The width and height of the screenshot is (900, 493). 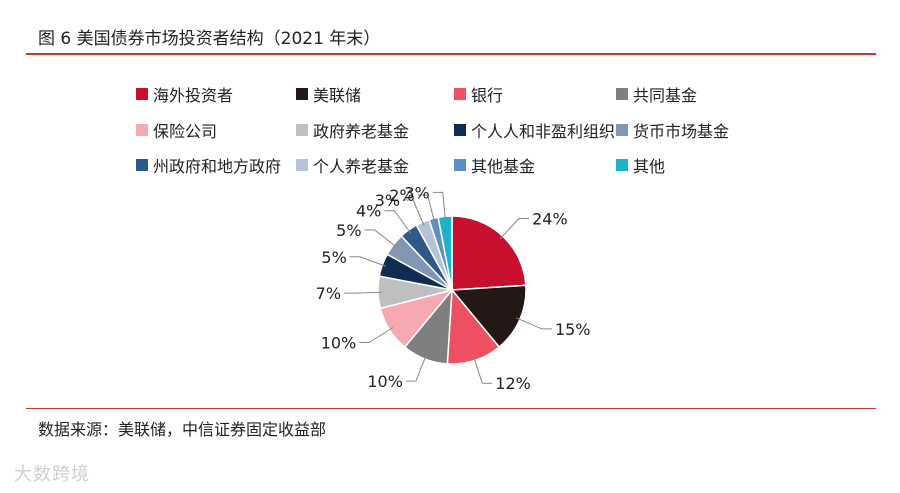 I want to click on legend-label: 政府养老基金, so click(x=361, y=131).